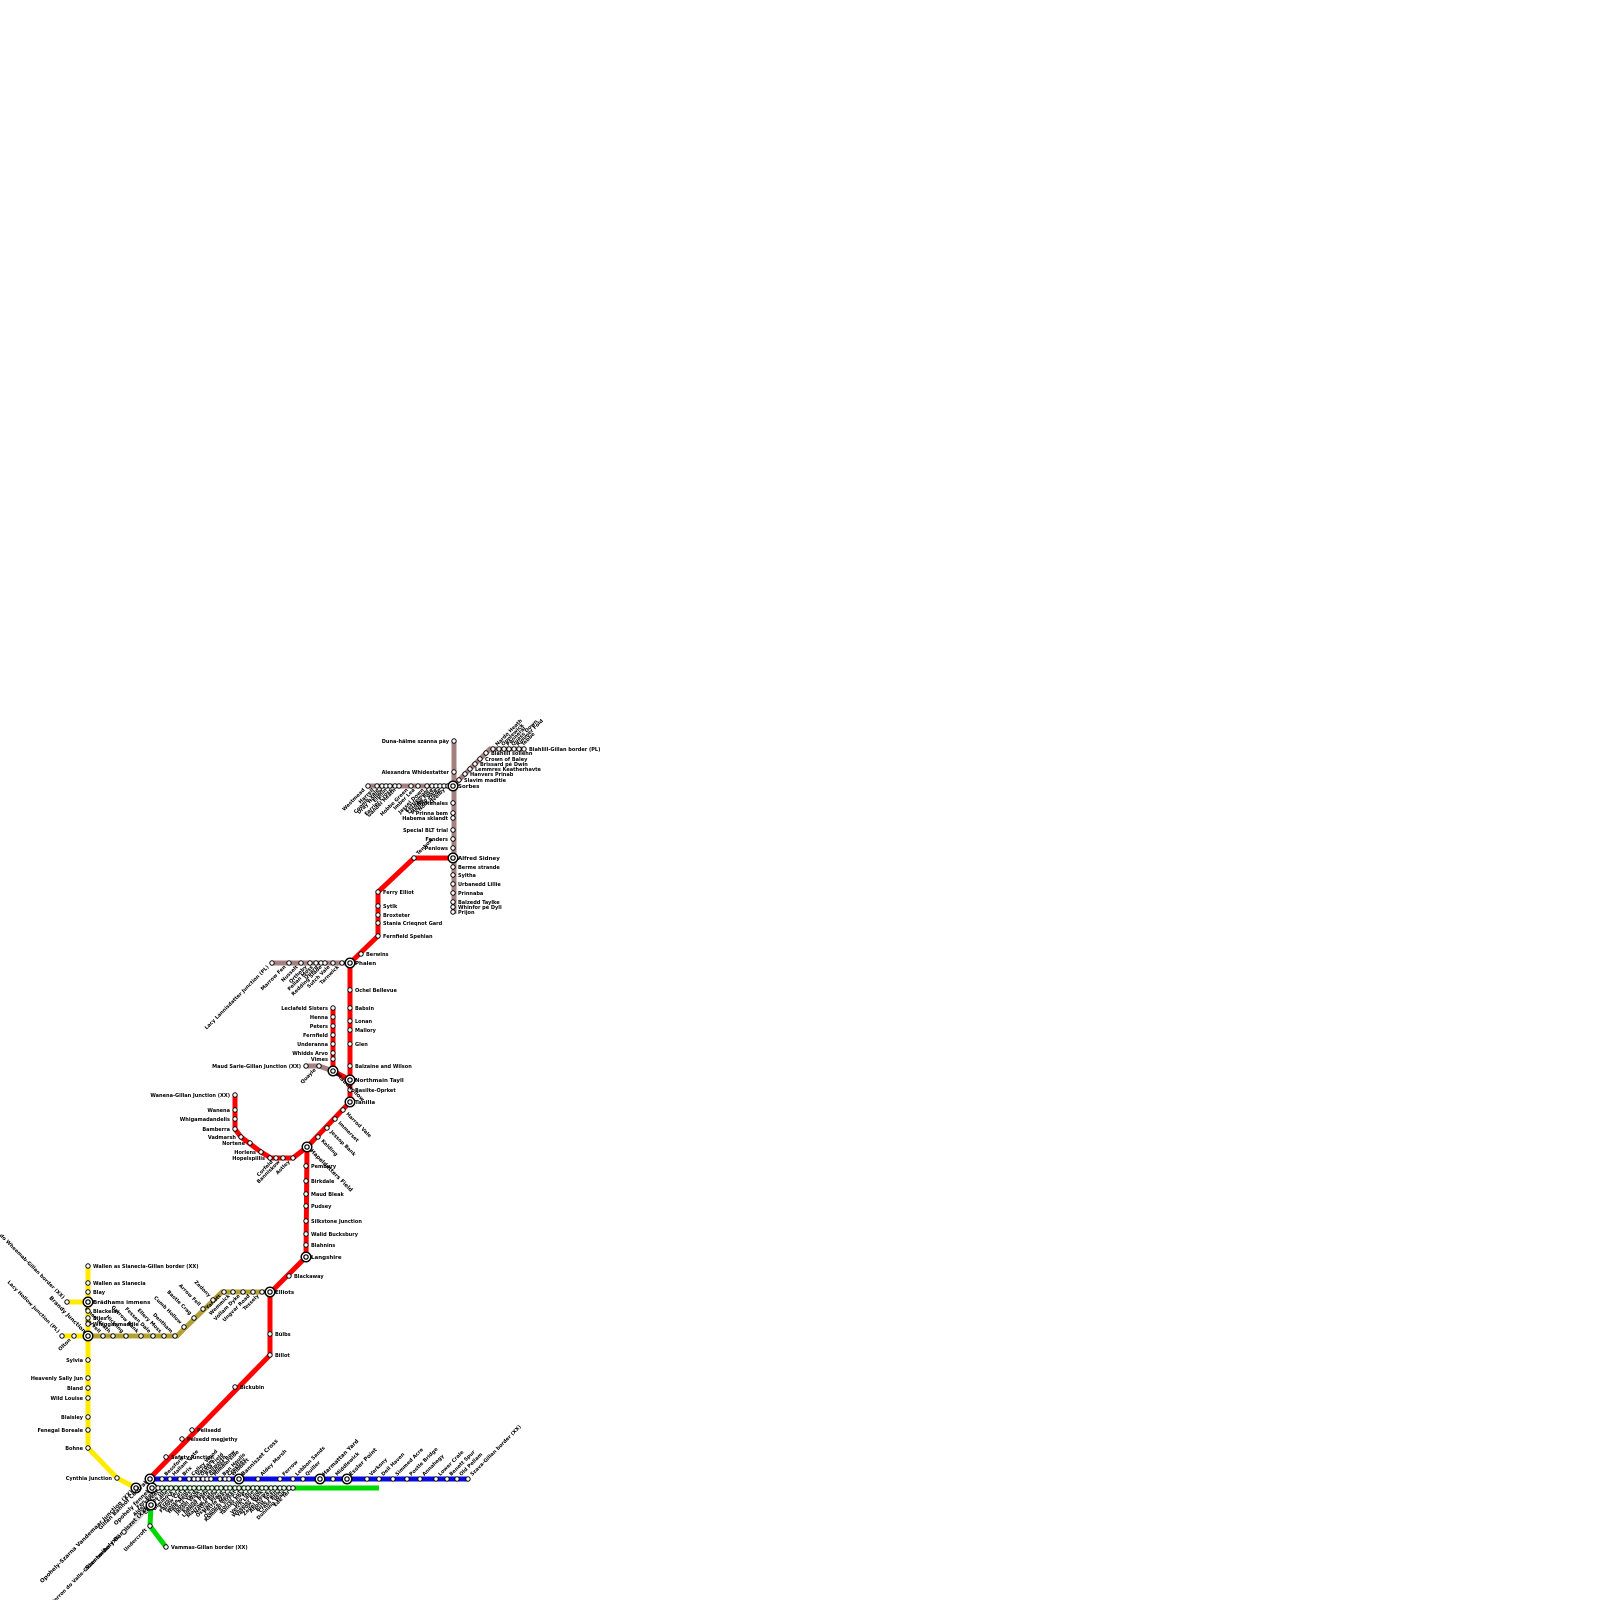  I want to click on station: Whinfor pé Dyll, so click(476, 907).